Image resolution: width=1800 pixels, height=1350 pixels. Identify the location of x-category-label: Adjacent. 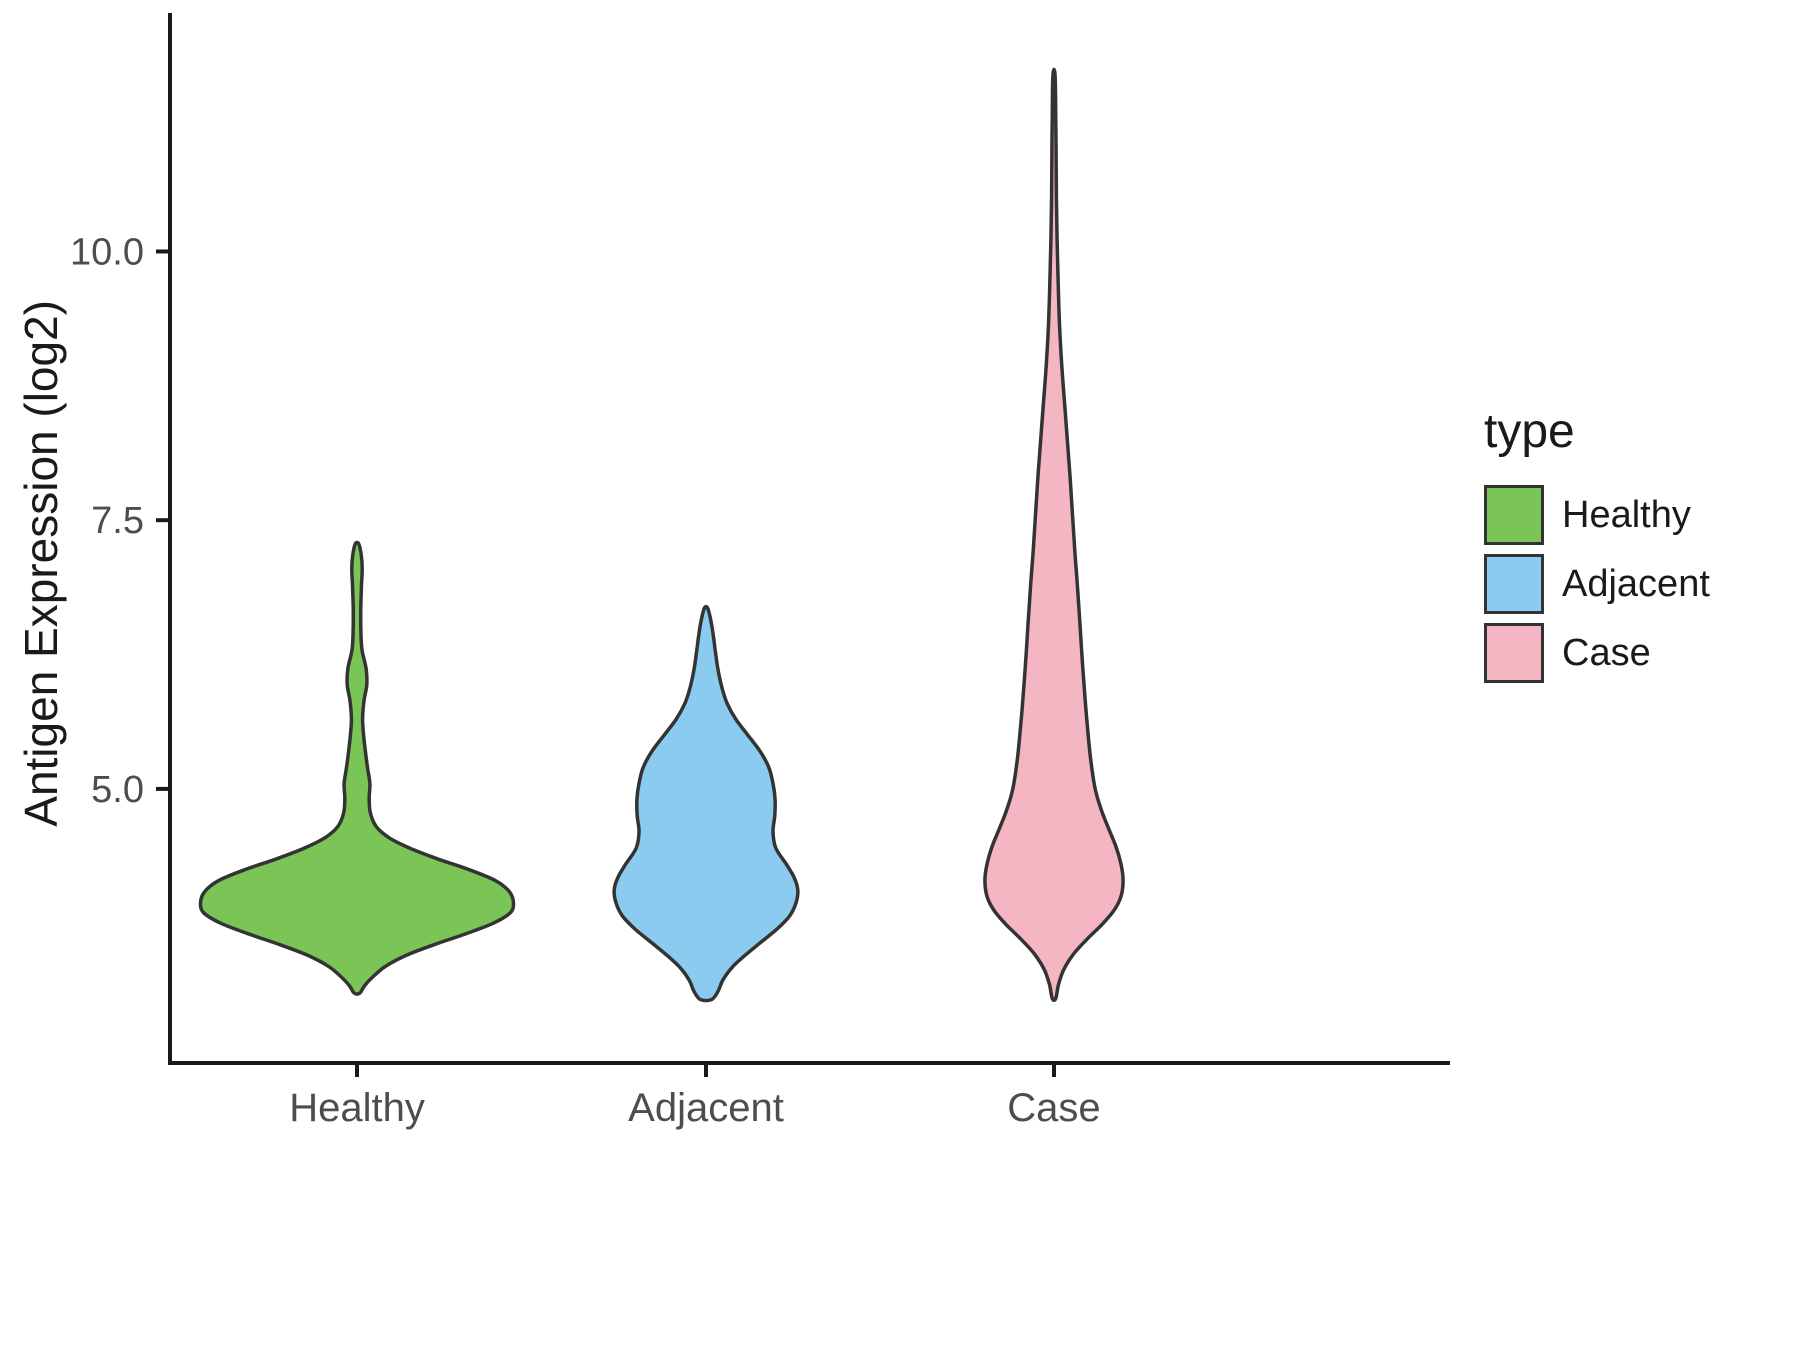
(706, 1108).